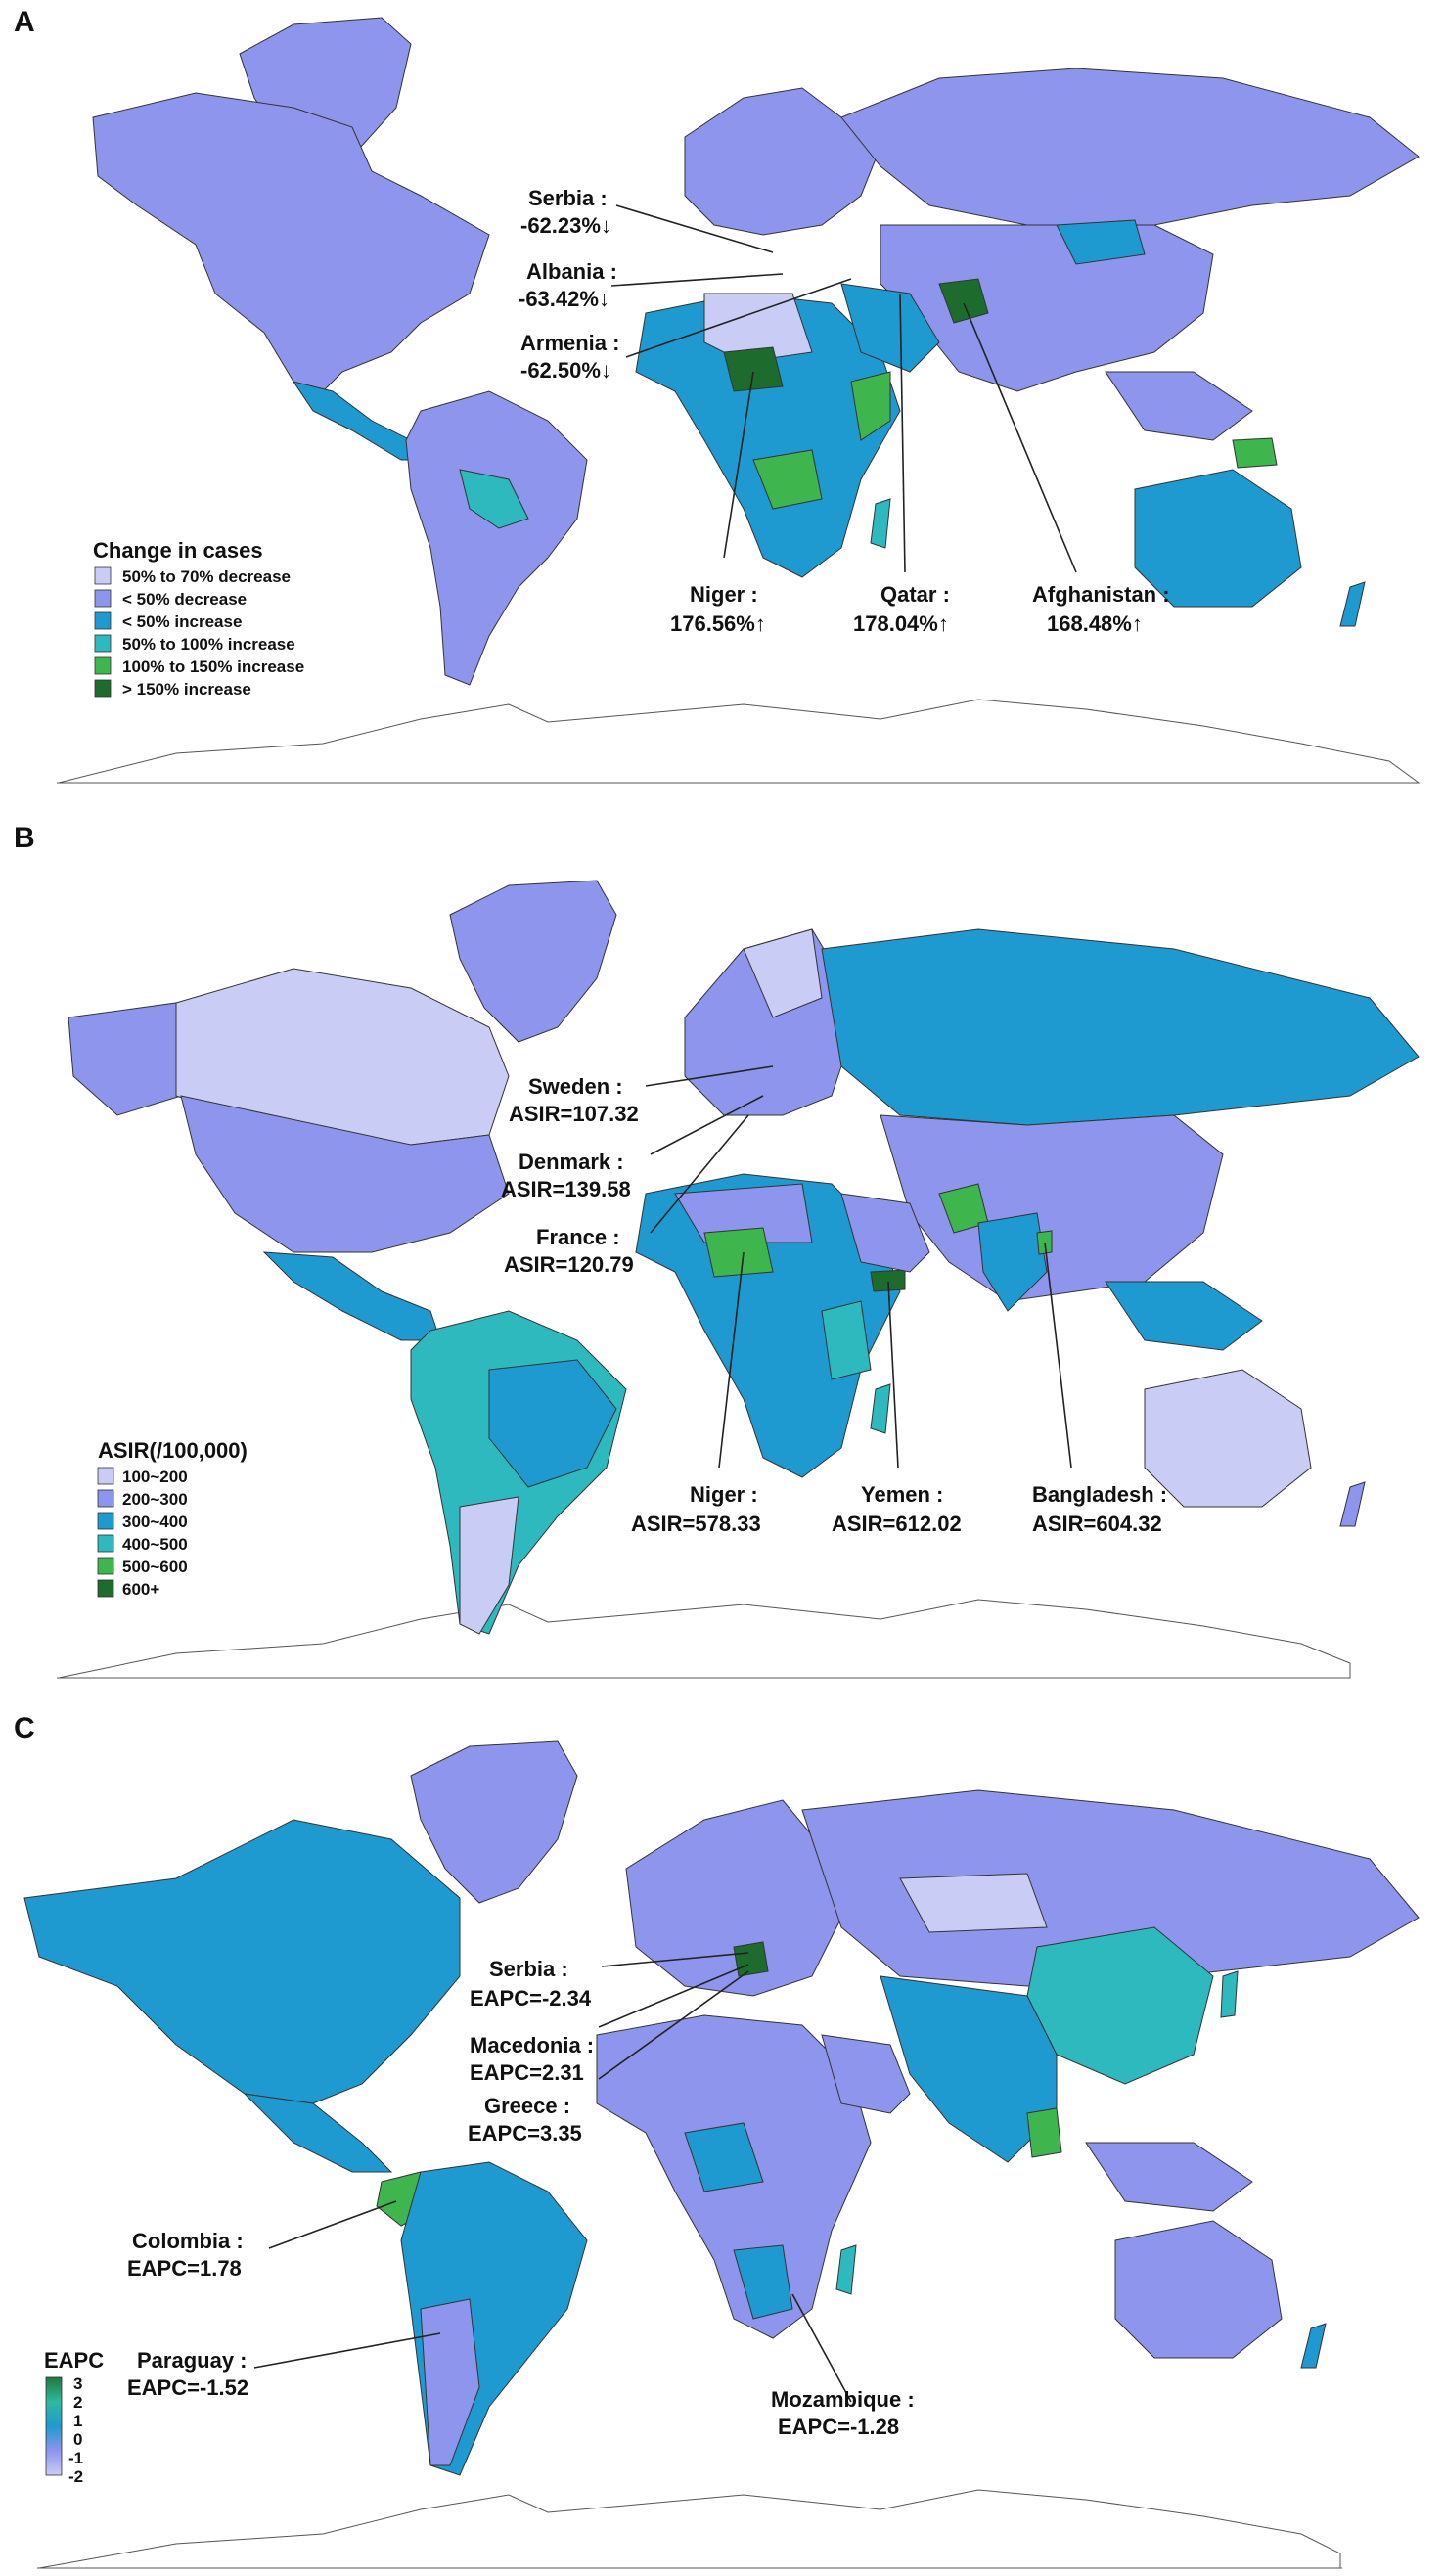  I want to click on annotation-france-name: France :, so click(578, 1237).